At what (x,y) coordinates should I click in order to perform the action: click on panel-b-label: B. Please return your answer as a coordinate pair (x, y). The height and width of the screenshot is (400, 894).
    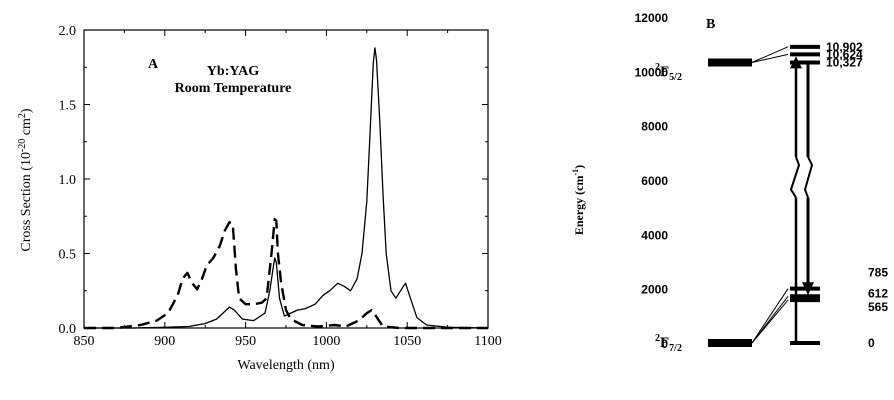
    Looking at the image, I should click on (710, 24).